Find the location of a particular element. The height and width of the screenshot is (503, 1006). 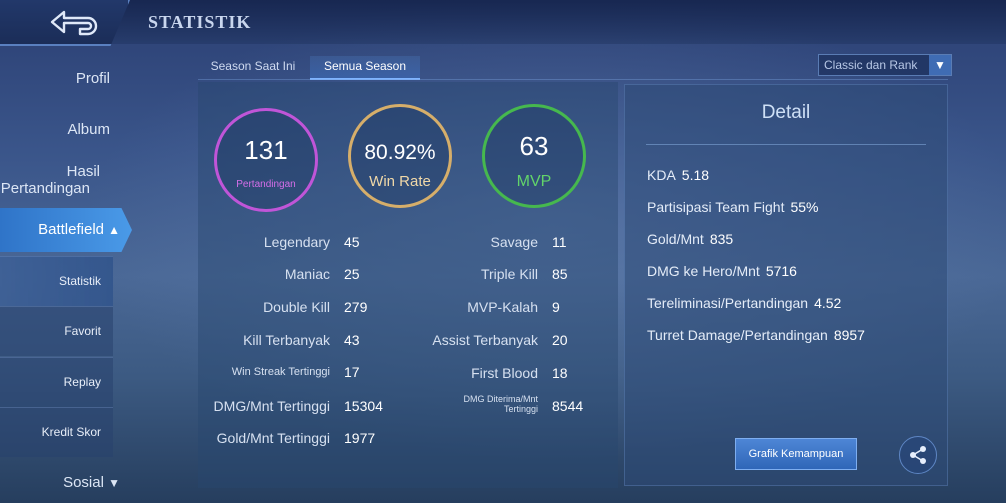

mvp-circle: 63 MVP is located at coordinates (534, 156).